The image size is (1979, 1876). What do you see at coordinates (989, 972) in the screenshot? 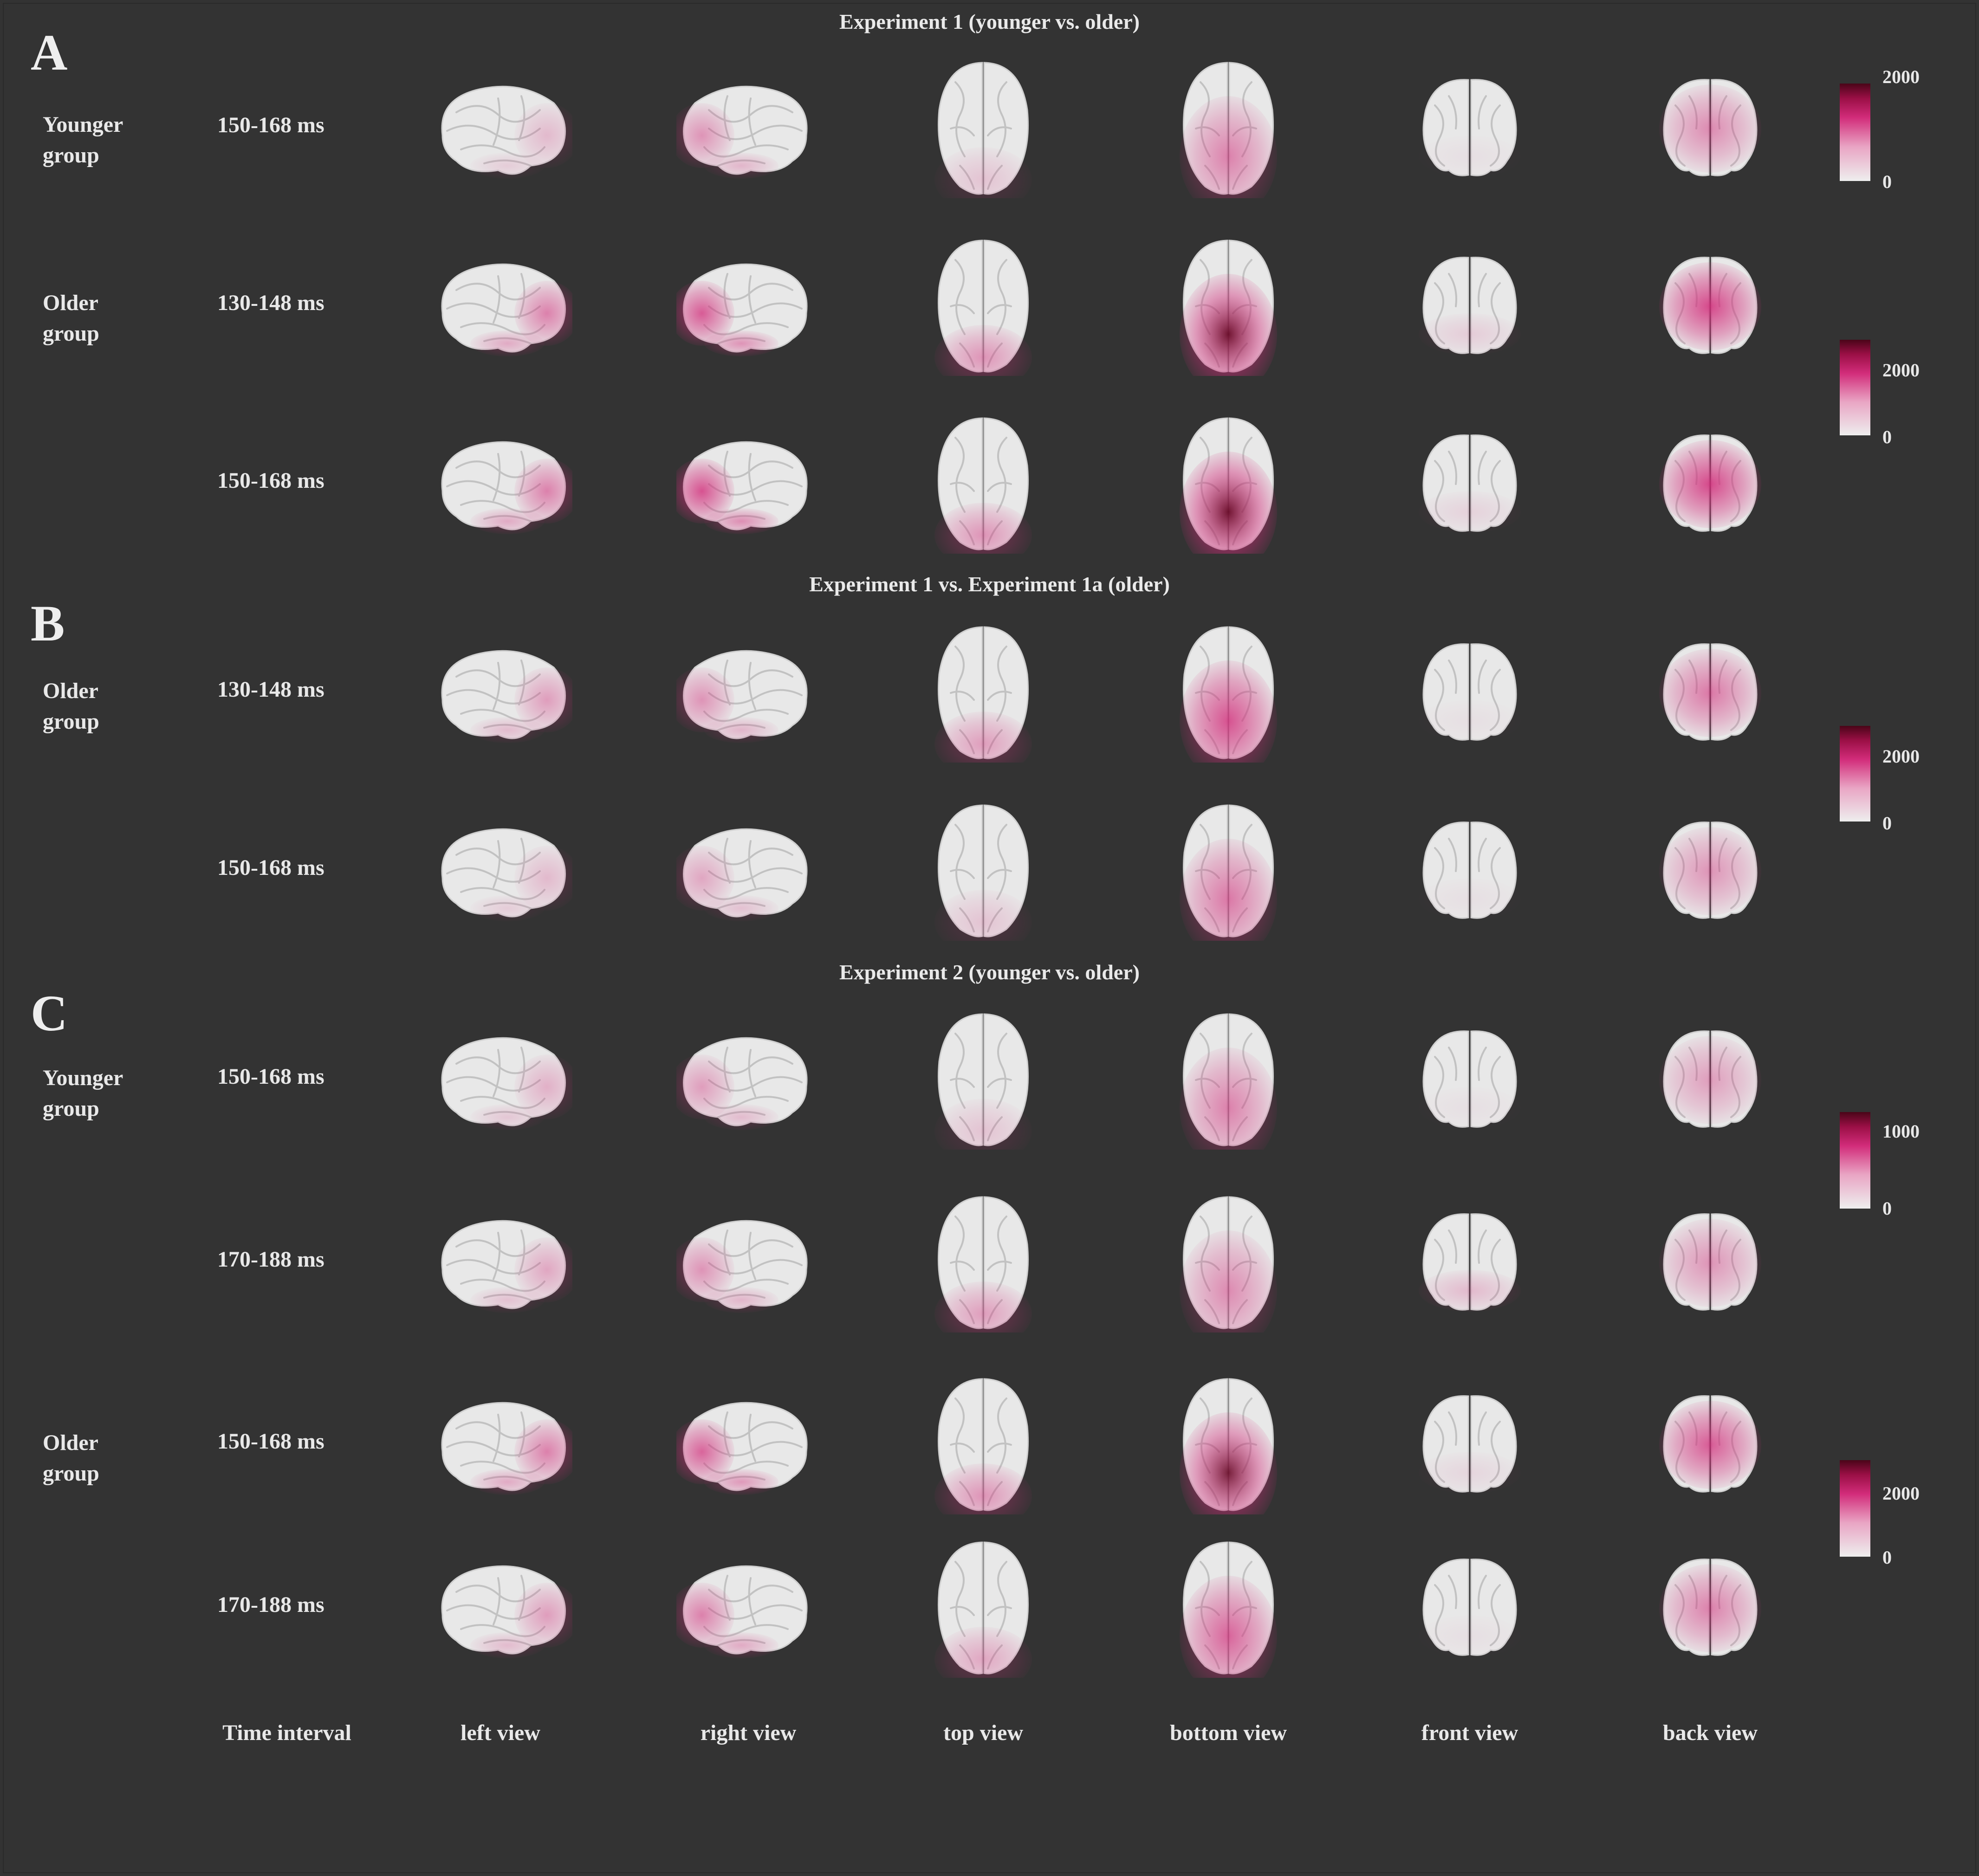
I see `panel-c-title: Experiment 2 (younger vs. older)` at bounding box center [989, 972].